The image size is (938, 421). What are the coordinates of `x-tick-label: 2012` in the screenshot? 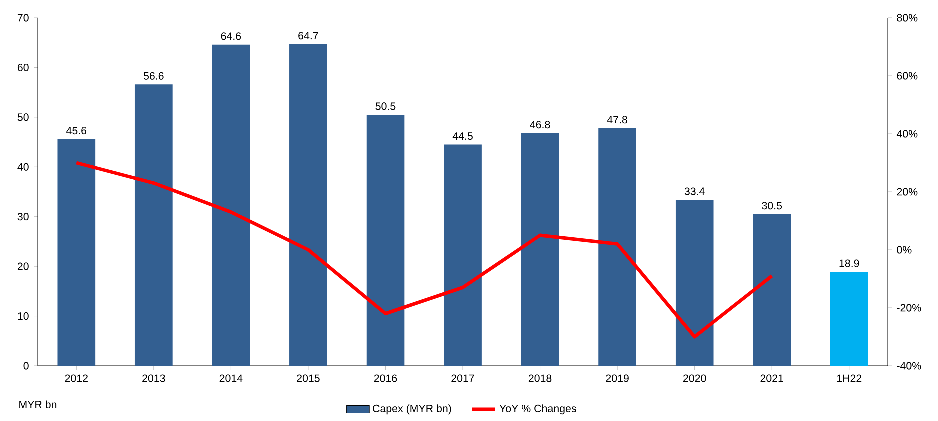 It's located at (76, 378).